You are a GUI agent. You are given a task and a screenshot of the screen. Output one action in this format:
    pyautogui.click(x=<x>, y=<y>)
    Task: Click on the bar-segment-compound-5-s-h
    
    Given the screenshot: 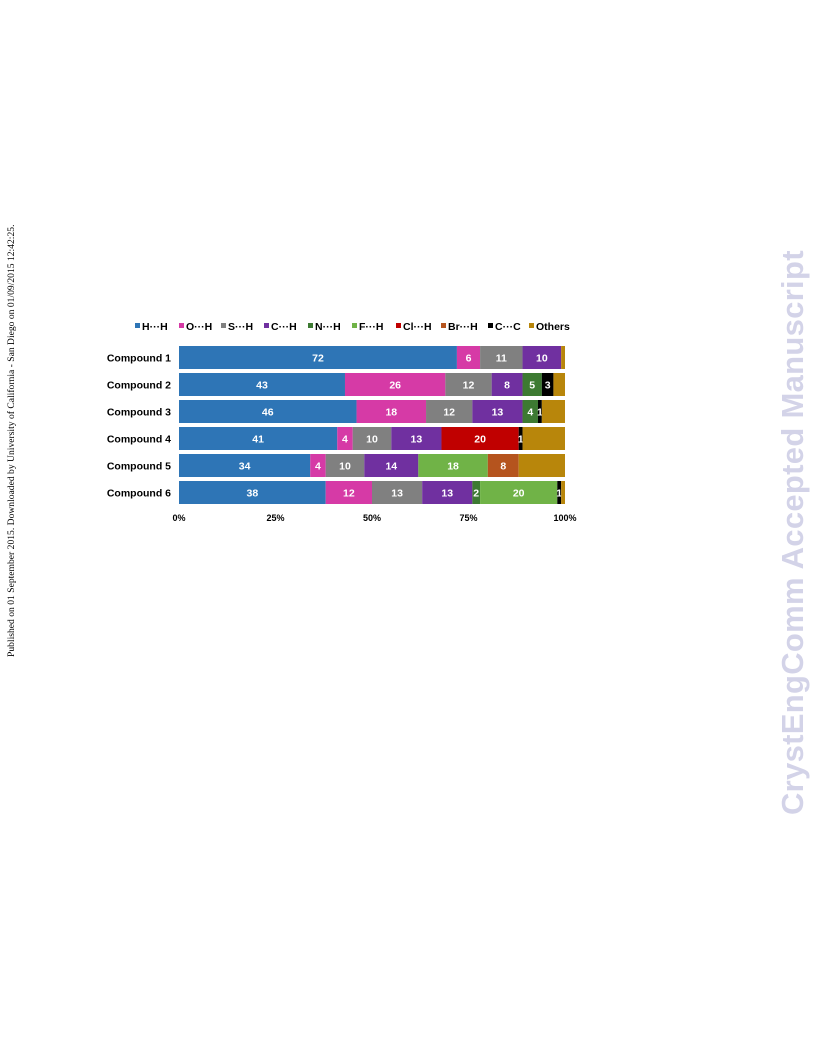 What is the action you would take?
    pyautogui.click(x=345, y=465)
    